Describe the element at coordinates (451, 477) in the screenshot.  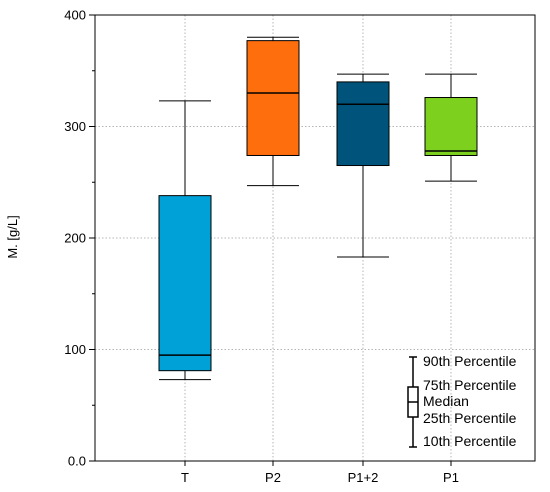
I see `x-tick-label: P1` at that location.